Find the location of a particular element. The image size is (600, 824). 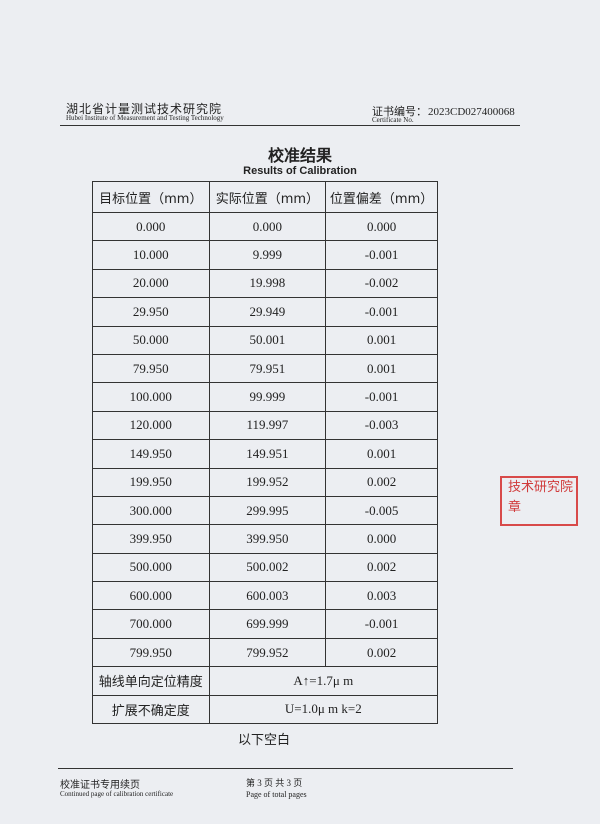

cell: 699.999 is located at coordinates (267, 624).